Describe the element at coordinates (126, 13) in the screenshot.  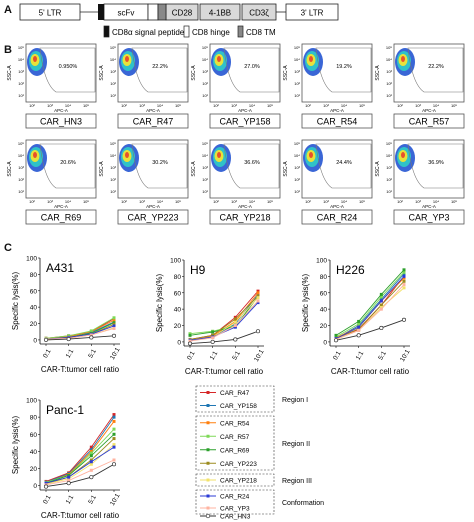
I see `construct-segment-label: scFv` at that location.